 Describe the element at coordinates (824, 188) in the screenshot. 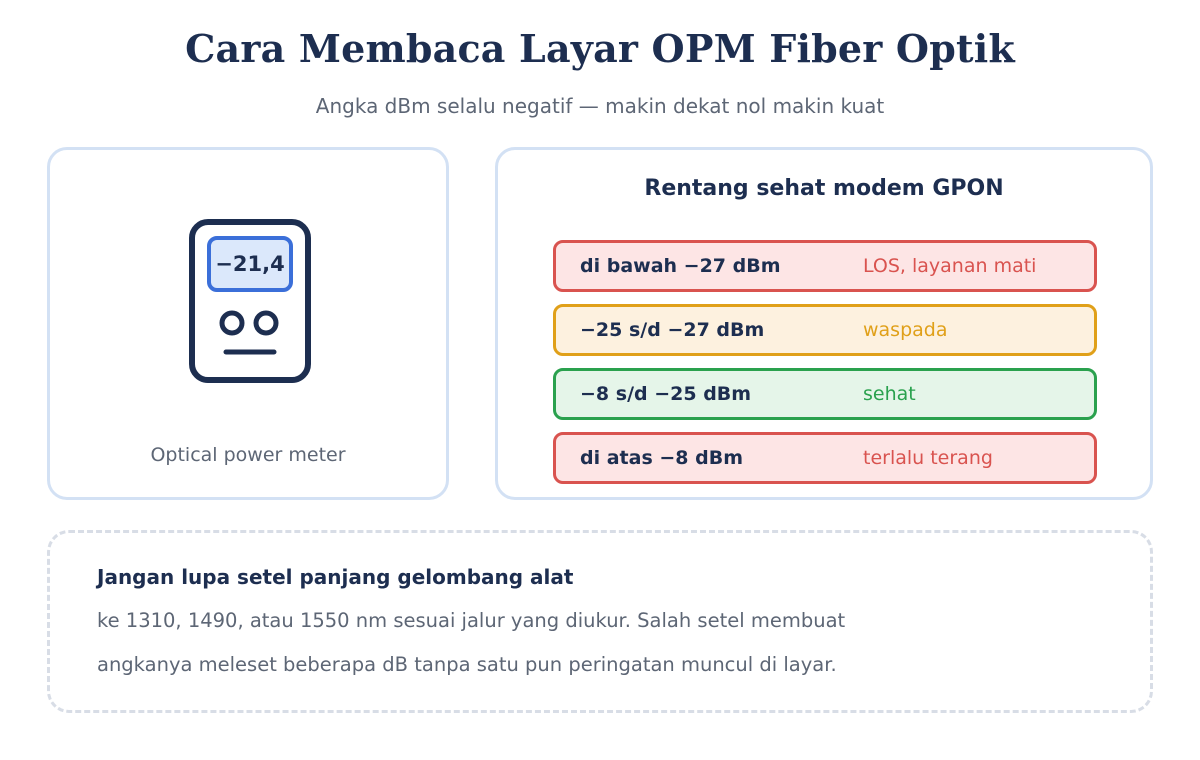

I see `range-card-title: Rentang sehat modem GPON` at that location.